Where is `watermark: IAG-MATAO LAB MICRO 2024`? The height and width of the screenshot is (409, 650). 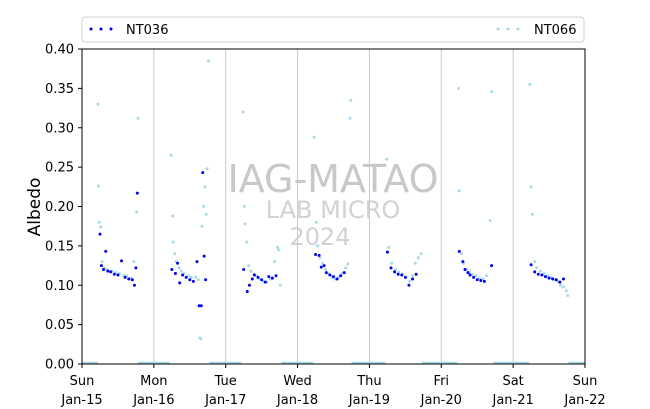 watermark: IAG-MATAO LAB MICRO 2024 is located at coordinates (332, 204).